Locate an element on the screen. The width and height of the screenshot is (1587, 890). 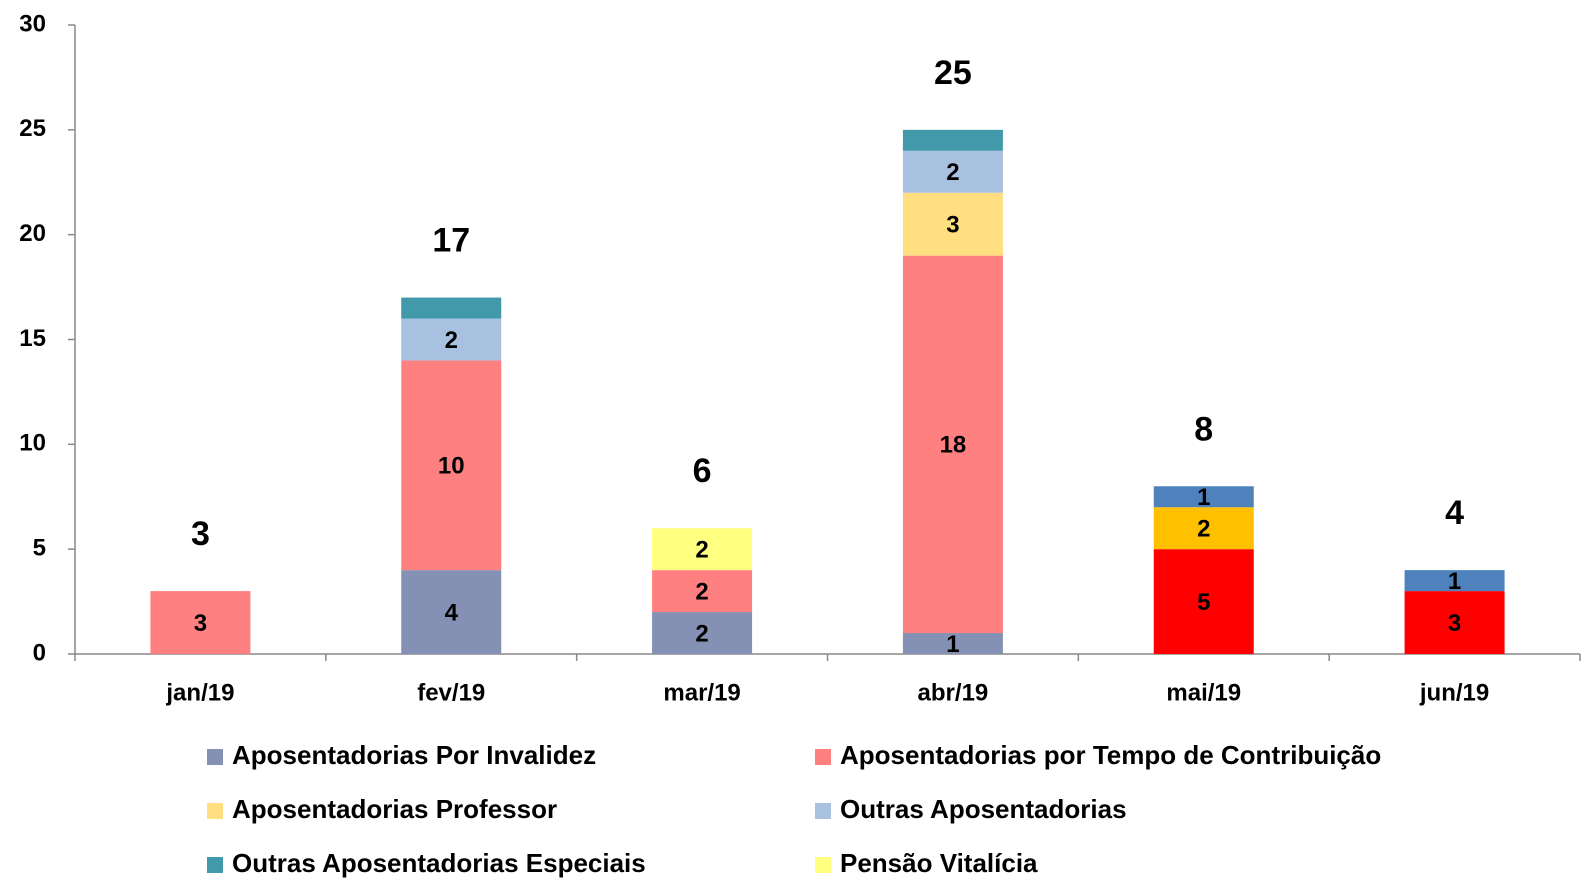
total-label: 17 is located at coordinates (451, 241).